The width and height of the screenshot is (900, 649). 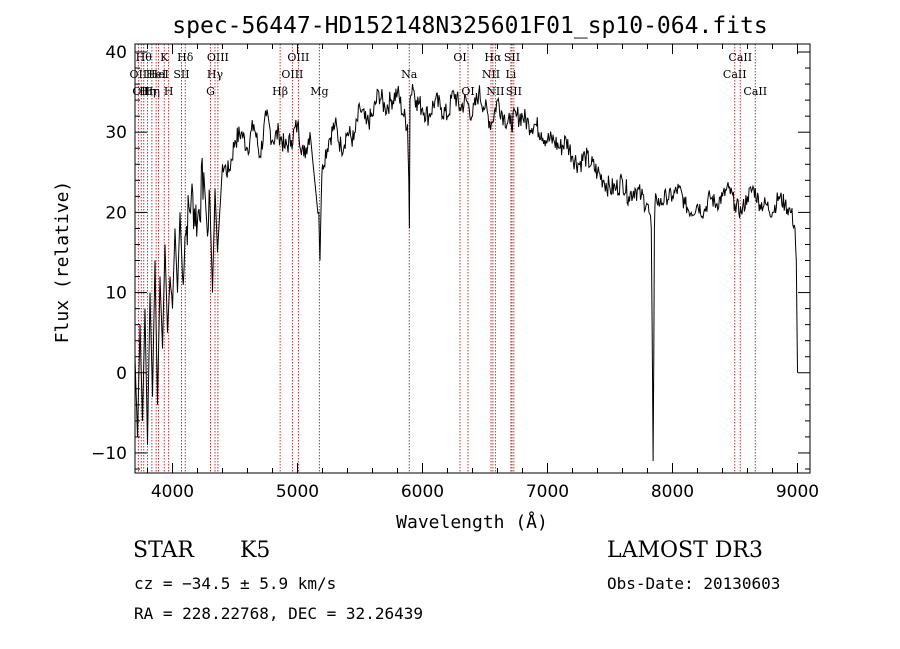 What do you see at coordinates (62, 262) in the screenshot?
I see `y-axis-label: Flux (relative)` at bounding box center [62, 262].